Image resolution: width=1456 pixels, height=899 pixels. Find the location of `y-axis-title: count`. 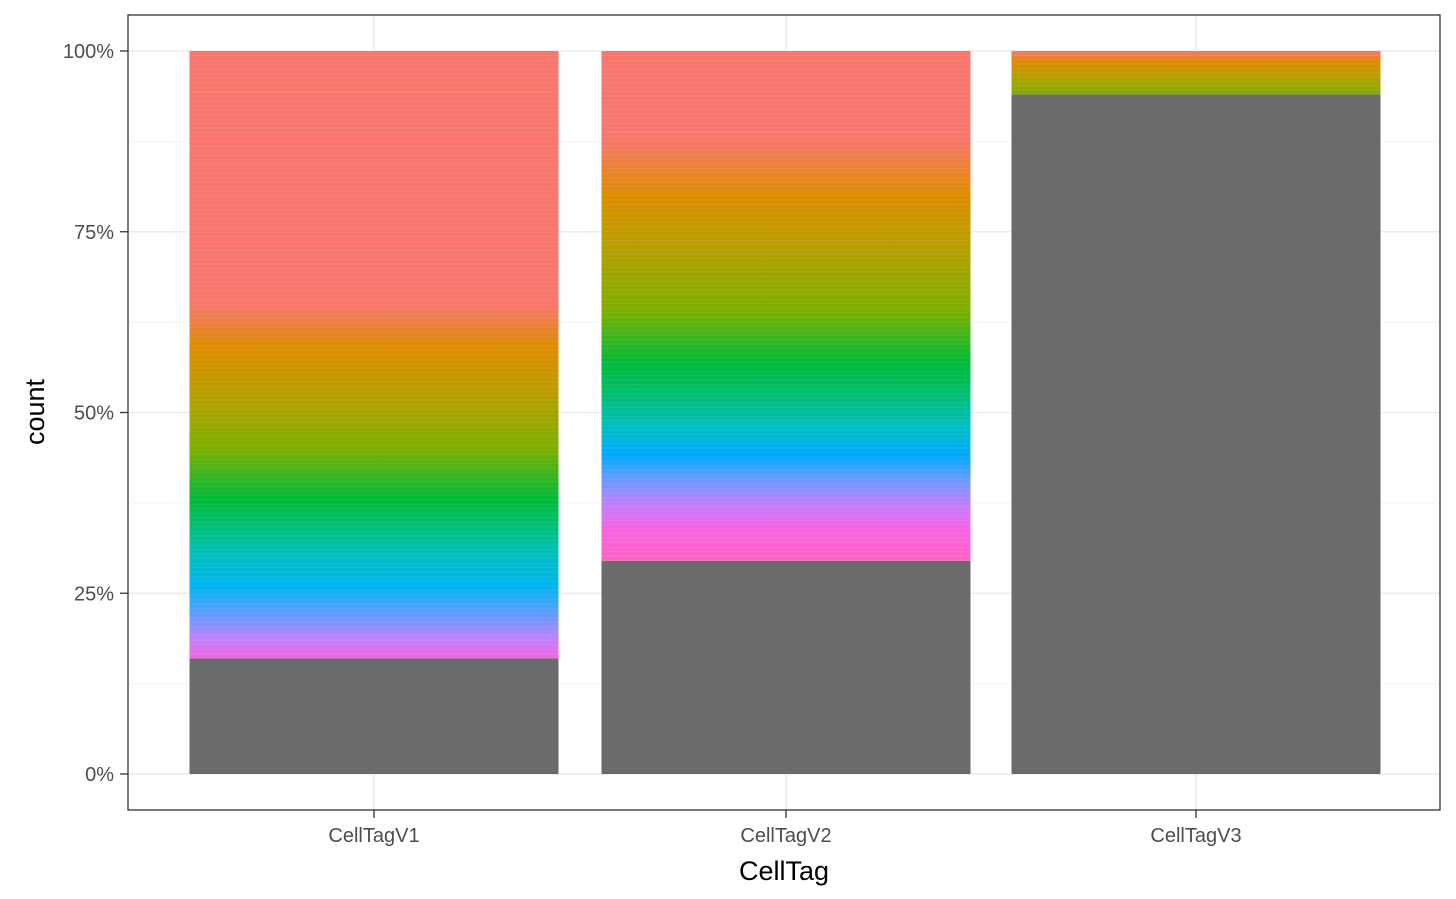

y-axis-title: count is located at coordinates (35, 411).